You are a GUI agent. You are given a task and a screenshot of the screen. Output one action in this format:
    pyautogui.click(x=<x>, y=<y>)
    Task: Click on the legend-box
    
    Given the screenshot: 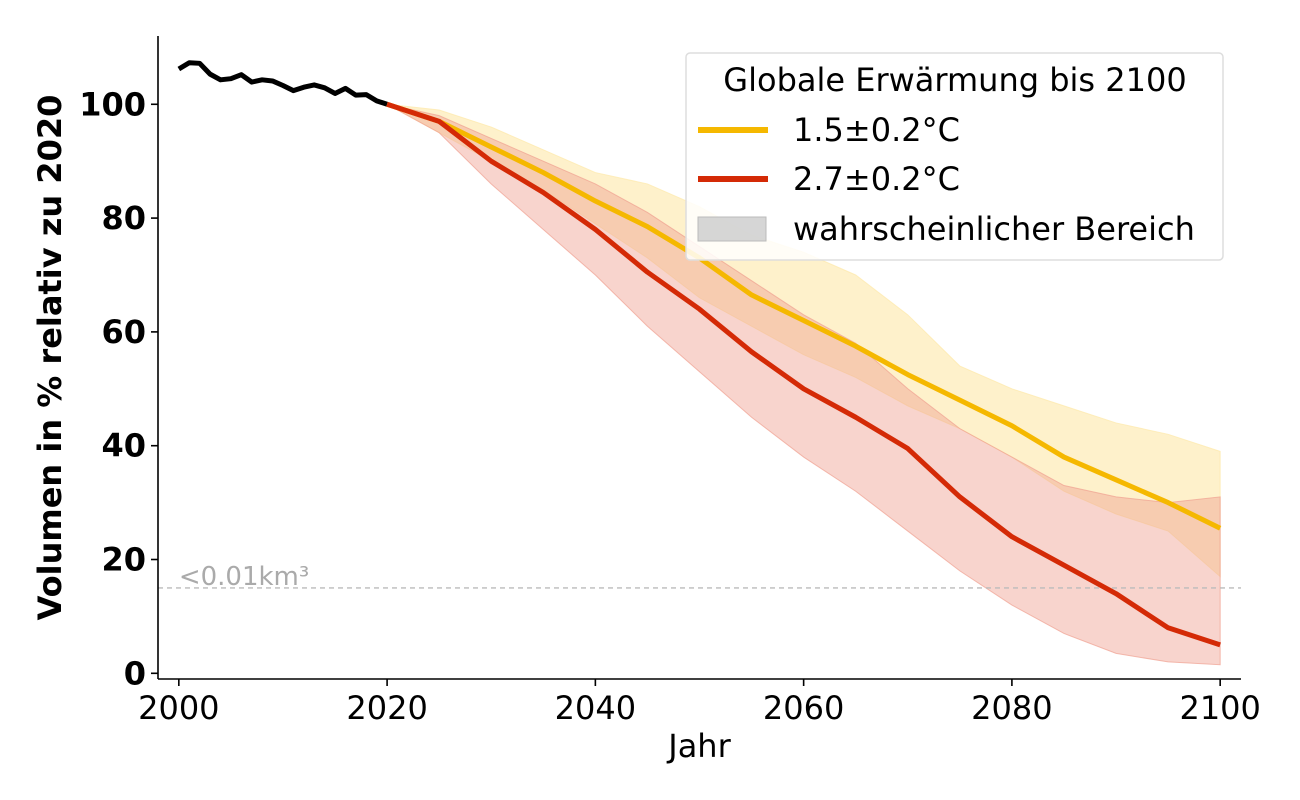 What is the action you would take?
    pyautogui.click(x=954, y=156)
    